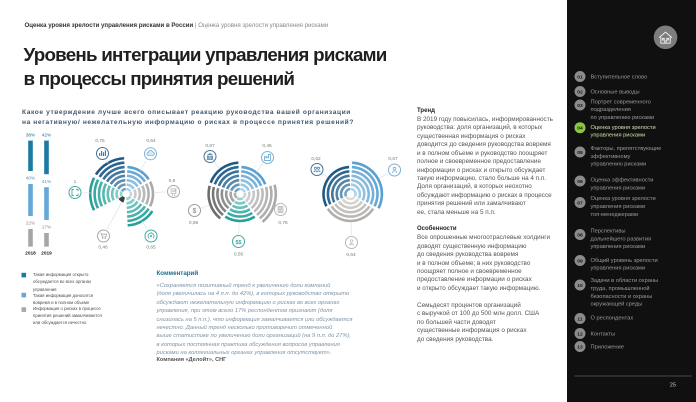  What do you see at coordinates (31, 135) in the screenshot?
I see `svg-text: 38%` at bounding box center [31, 135].